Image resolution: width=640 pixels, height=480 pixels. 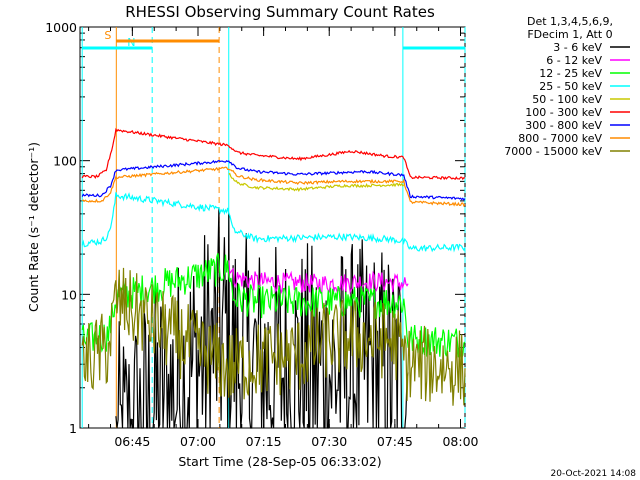 I want to click on legend-entry-label: 3 - 6 keV, so click(x=577, y=47).